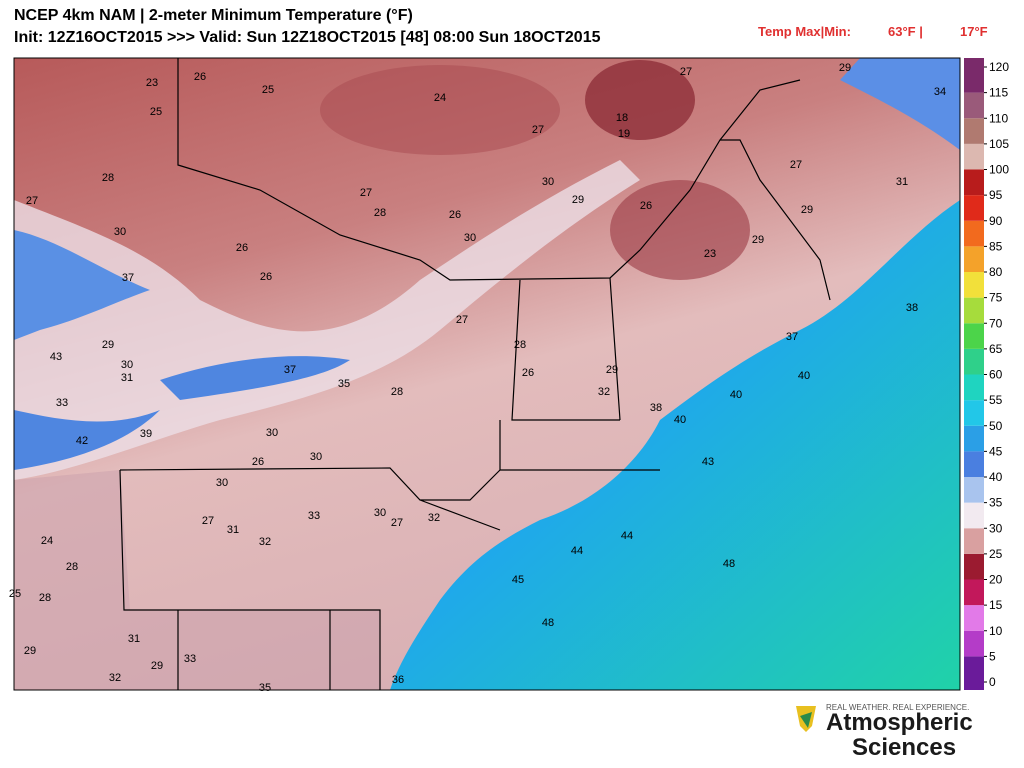  What do you see at coordinates (899, 722) in the screenshot?
I see `logo-line1: Atmospheric` at bounding box center [899, 722].